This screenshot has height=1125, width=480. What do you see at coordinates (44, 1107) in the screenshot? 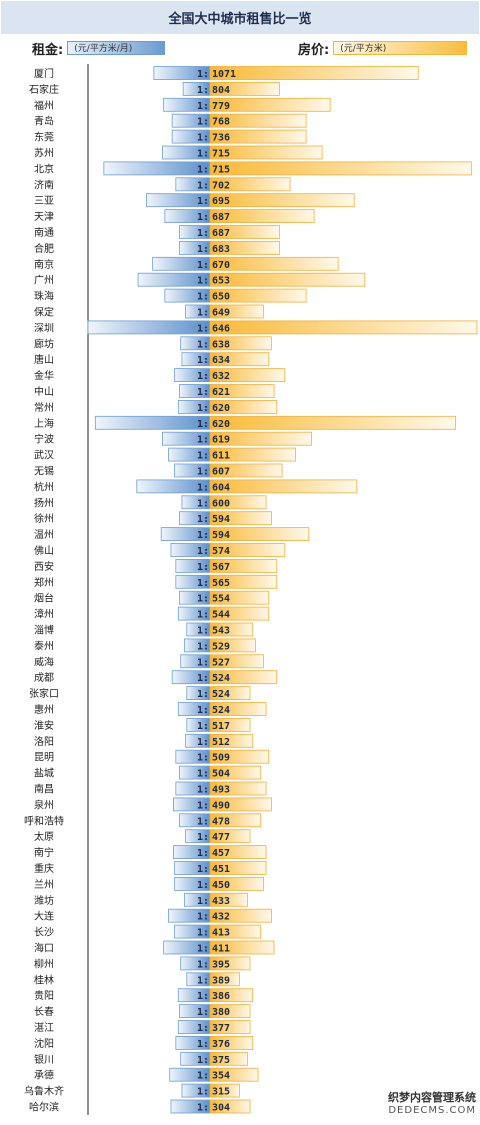
I see `city-label: 哈尔滨` at bounding box center [44, 1107].